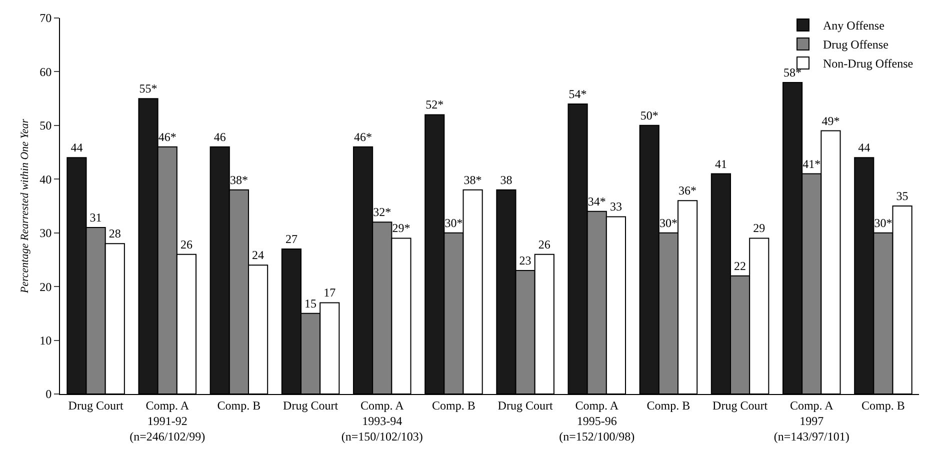 The image size is (929, 454). I want to click on data-label: 23, so click(525, 260).